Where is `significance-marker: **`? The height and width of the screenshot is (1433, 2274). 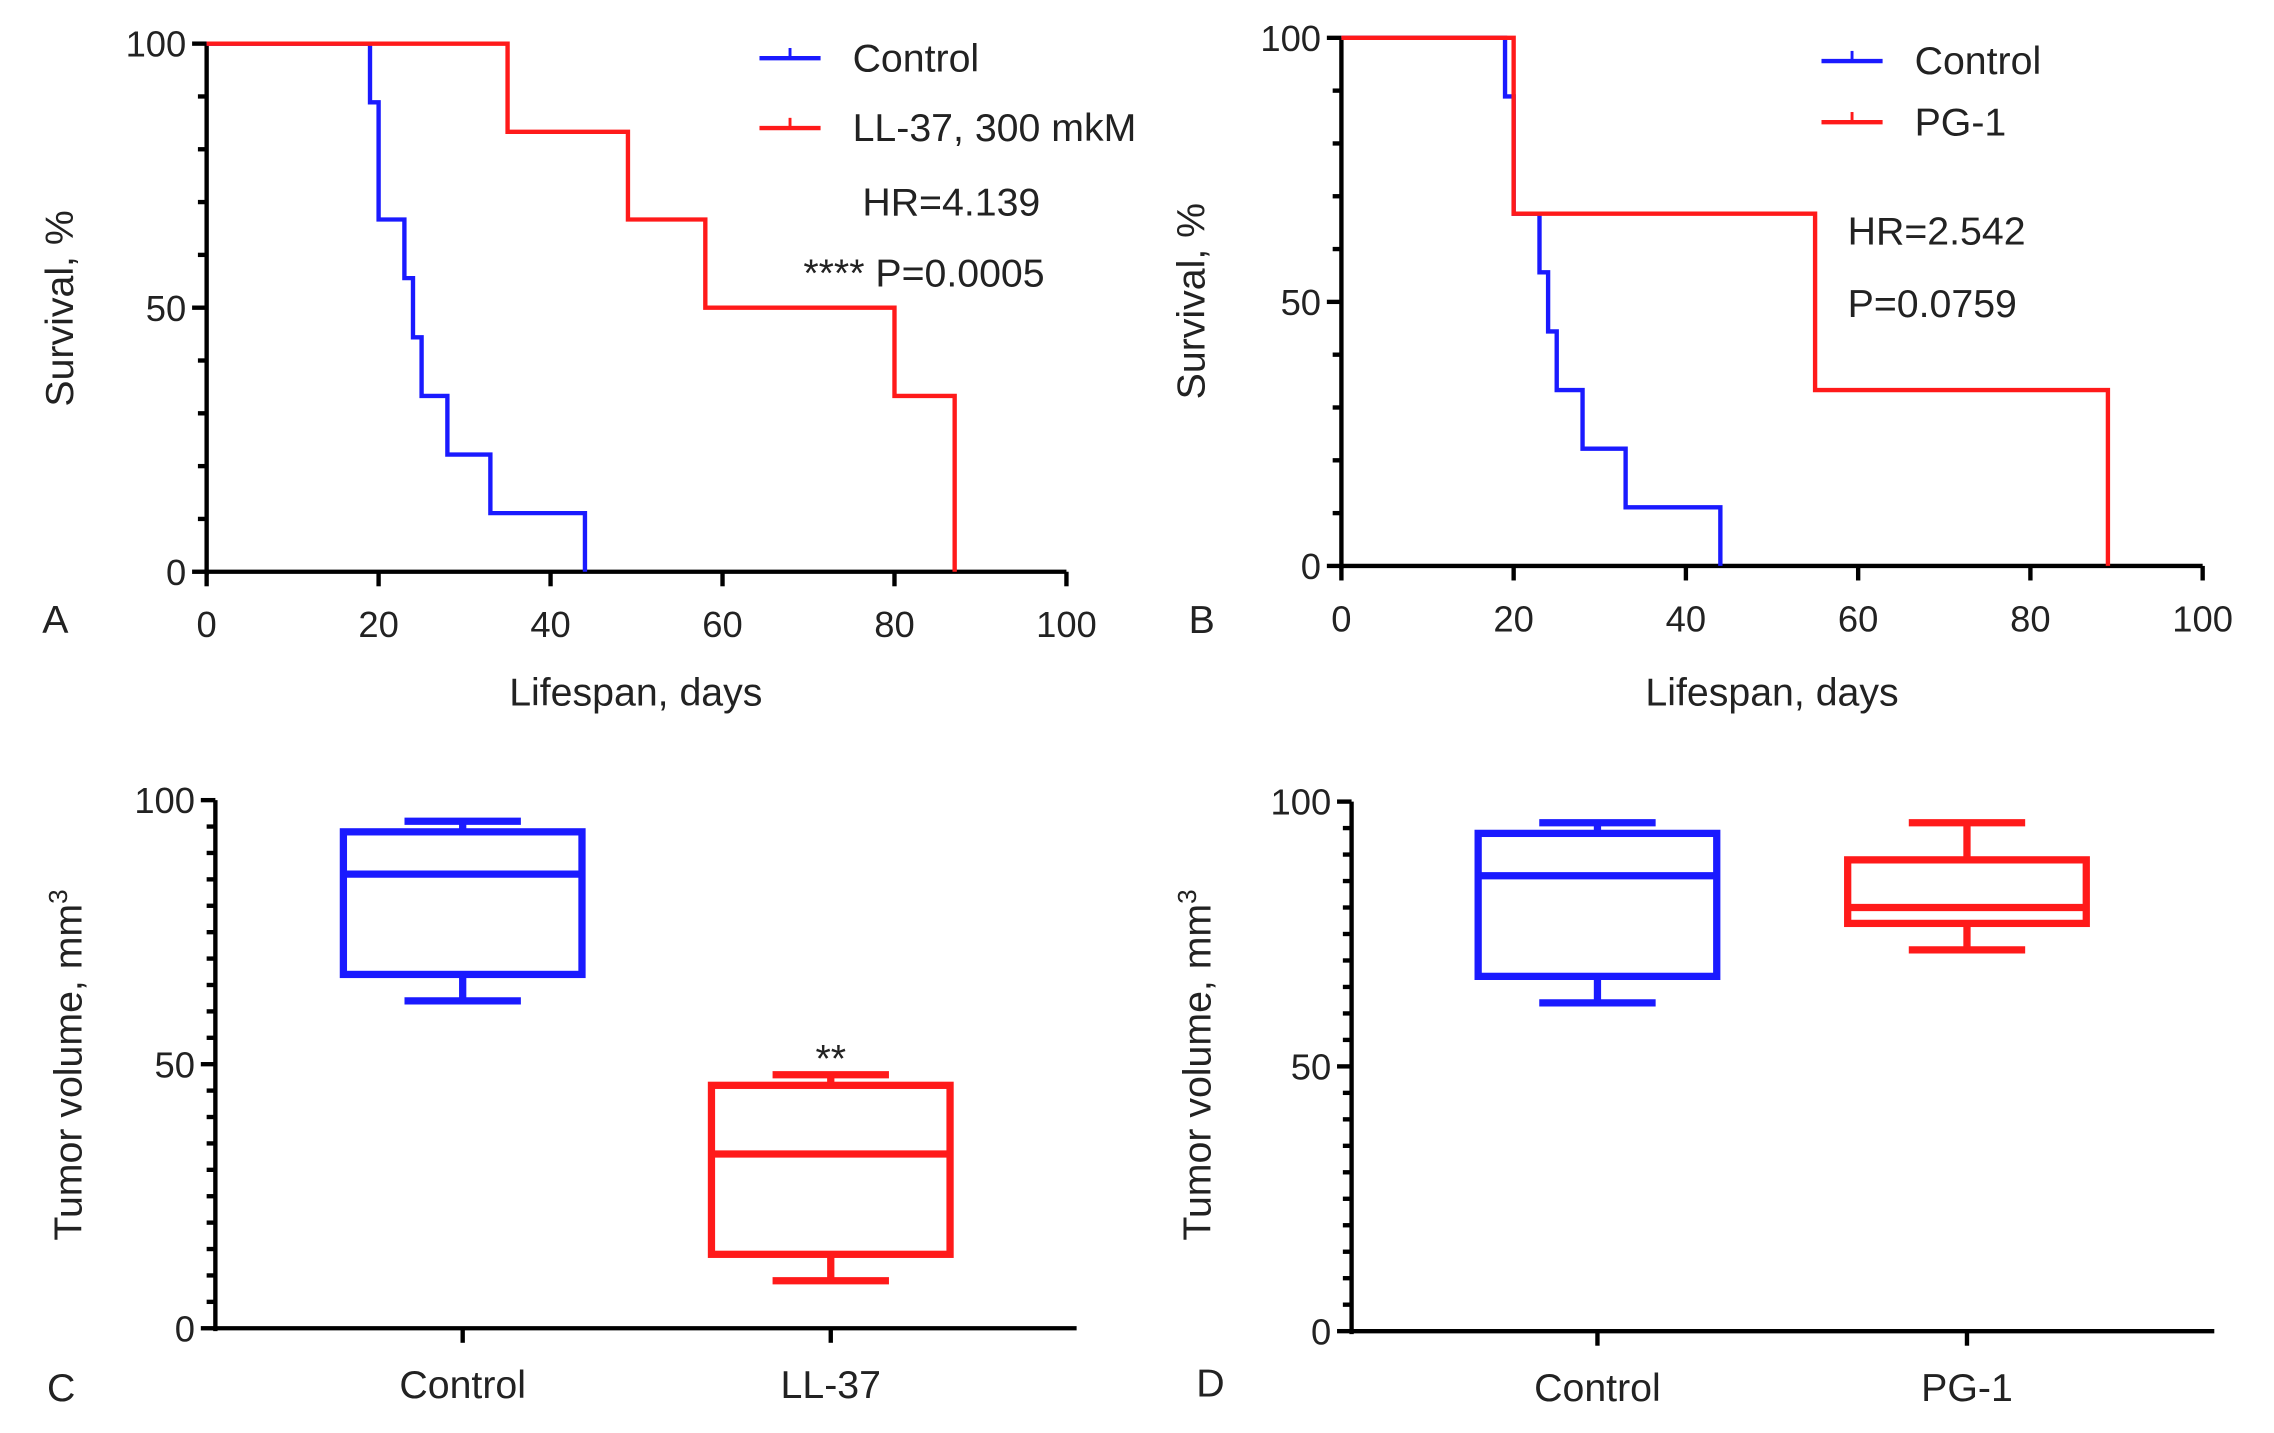 significance-marker: ** is located at coordinates (830, 1059).